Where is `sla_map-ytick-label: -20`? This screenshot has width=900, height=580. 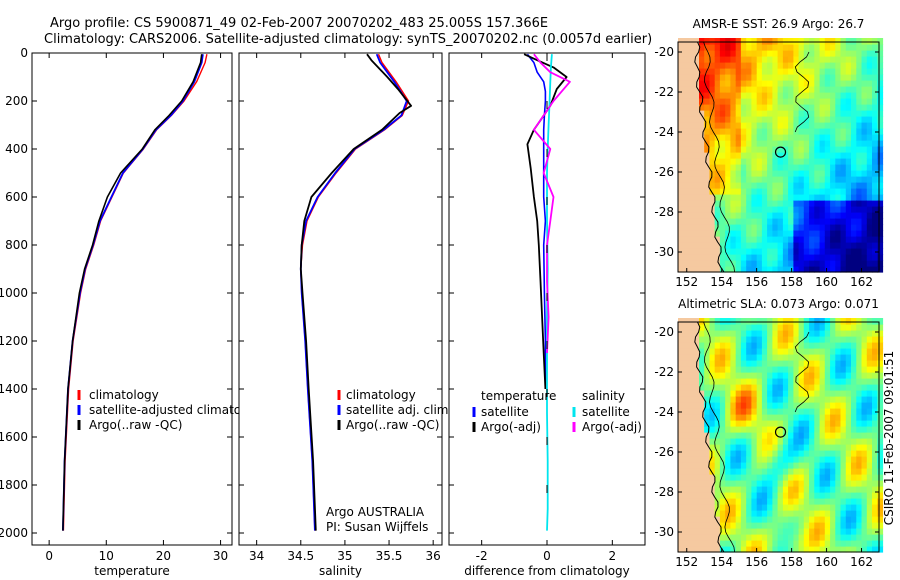 sla_map-ytick-label: -20 is located at coordinates (664, 332).